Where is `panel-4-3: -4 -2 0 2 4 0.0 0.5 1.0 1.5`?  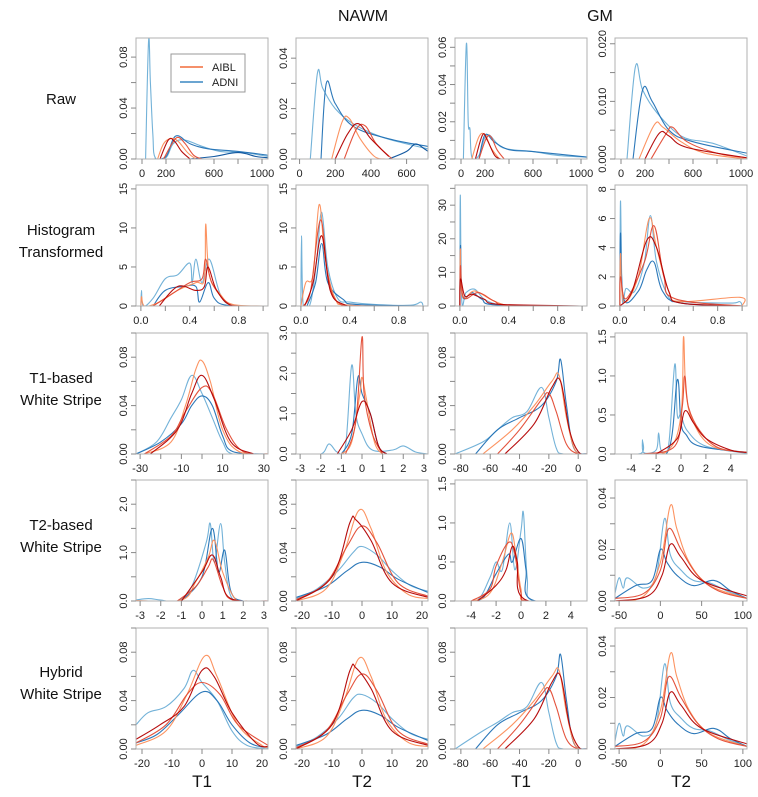
panel-4-3: -4 -2 0 2 4 0.0 0.5 1.0 1.5 is located at coordinates (512, 549).